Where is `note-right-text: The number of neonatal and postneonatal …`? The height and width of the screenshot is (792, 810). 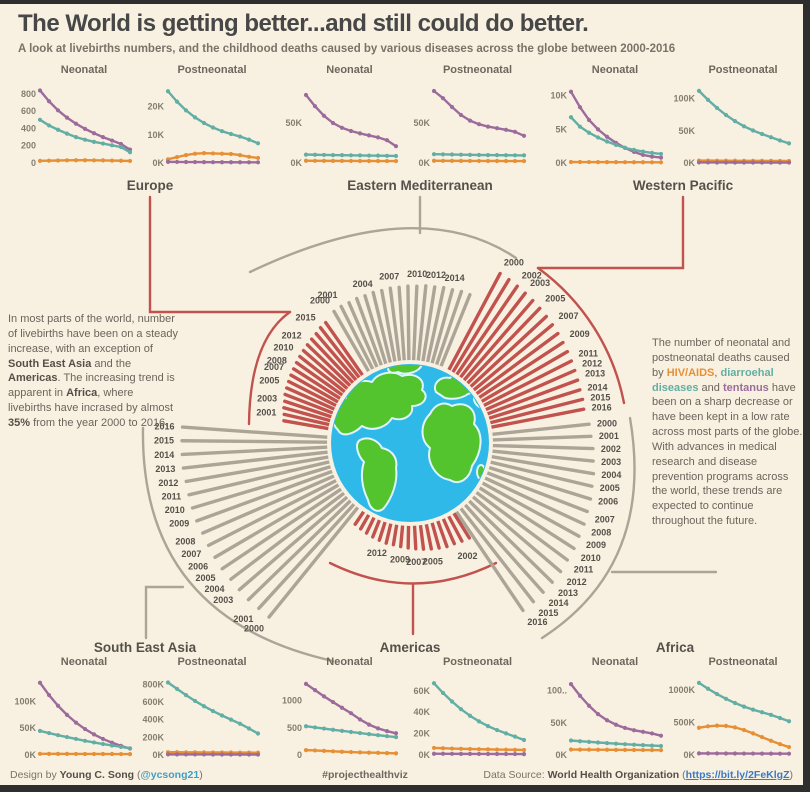
note-right-text: The number of neonatal and postneonatal … is located at coordinates (721, 358).